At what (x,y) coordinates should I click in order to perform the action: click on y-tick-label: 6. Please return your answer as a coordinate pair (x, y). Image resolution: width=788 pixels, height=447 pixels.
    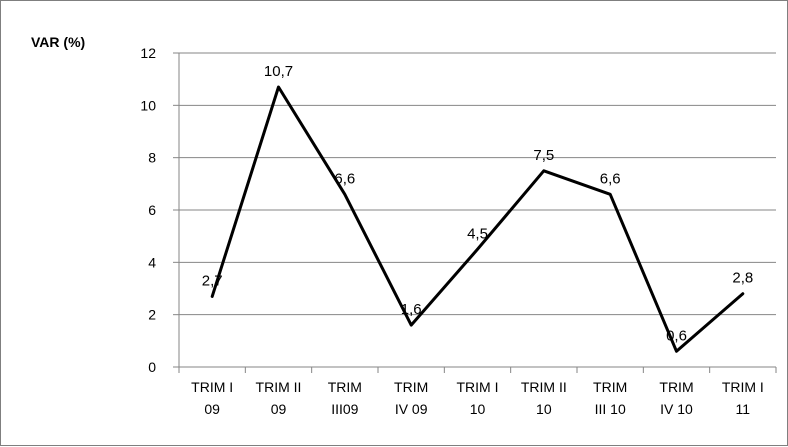
    Looking at the image, I should click on (152, 210).